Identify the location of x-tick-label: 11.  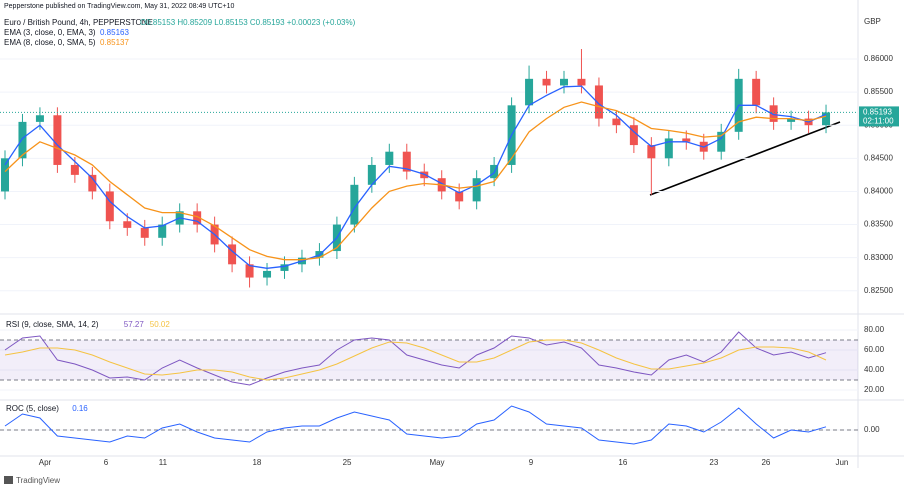
(163, 462).